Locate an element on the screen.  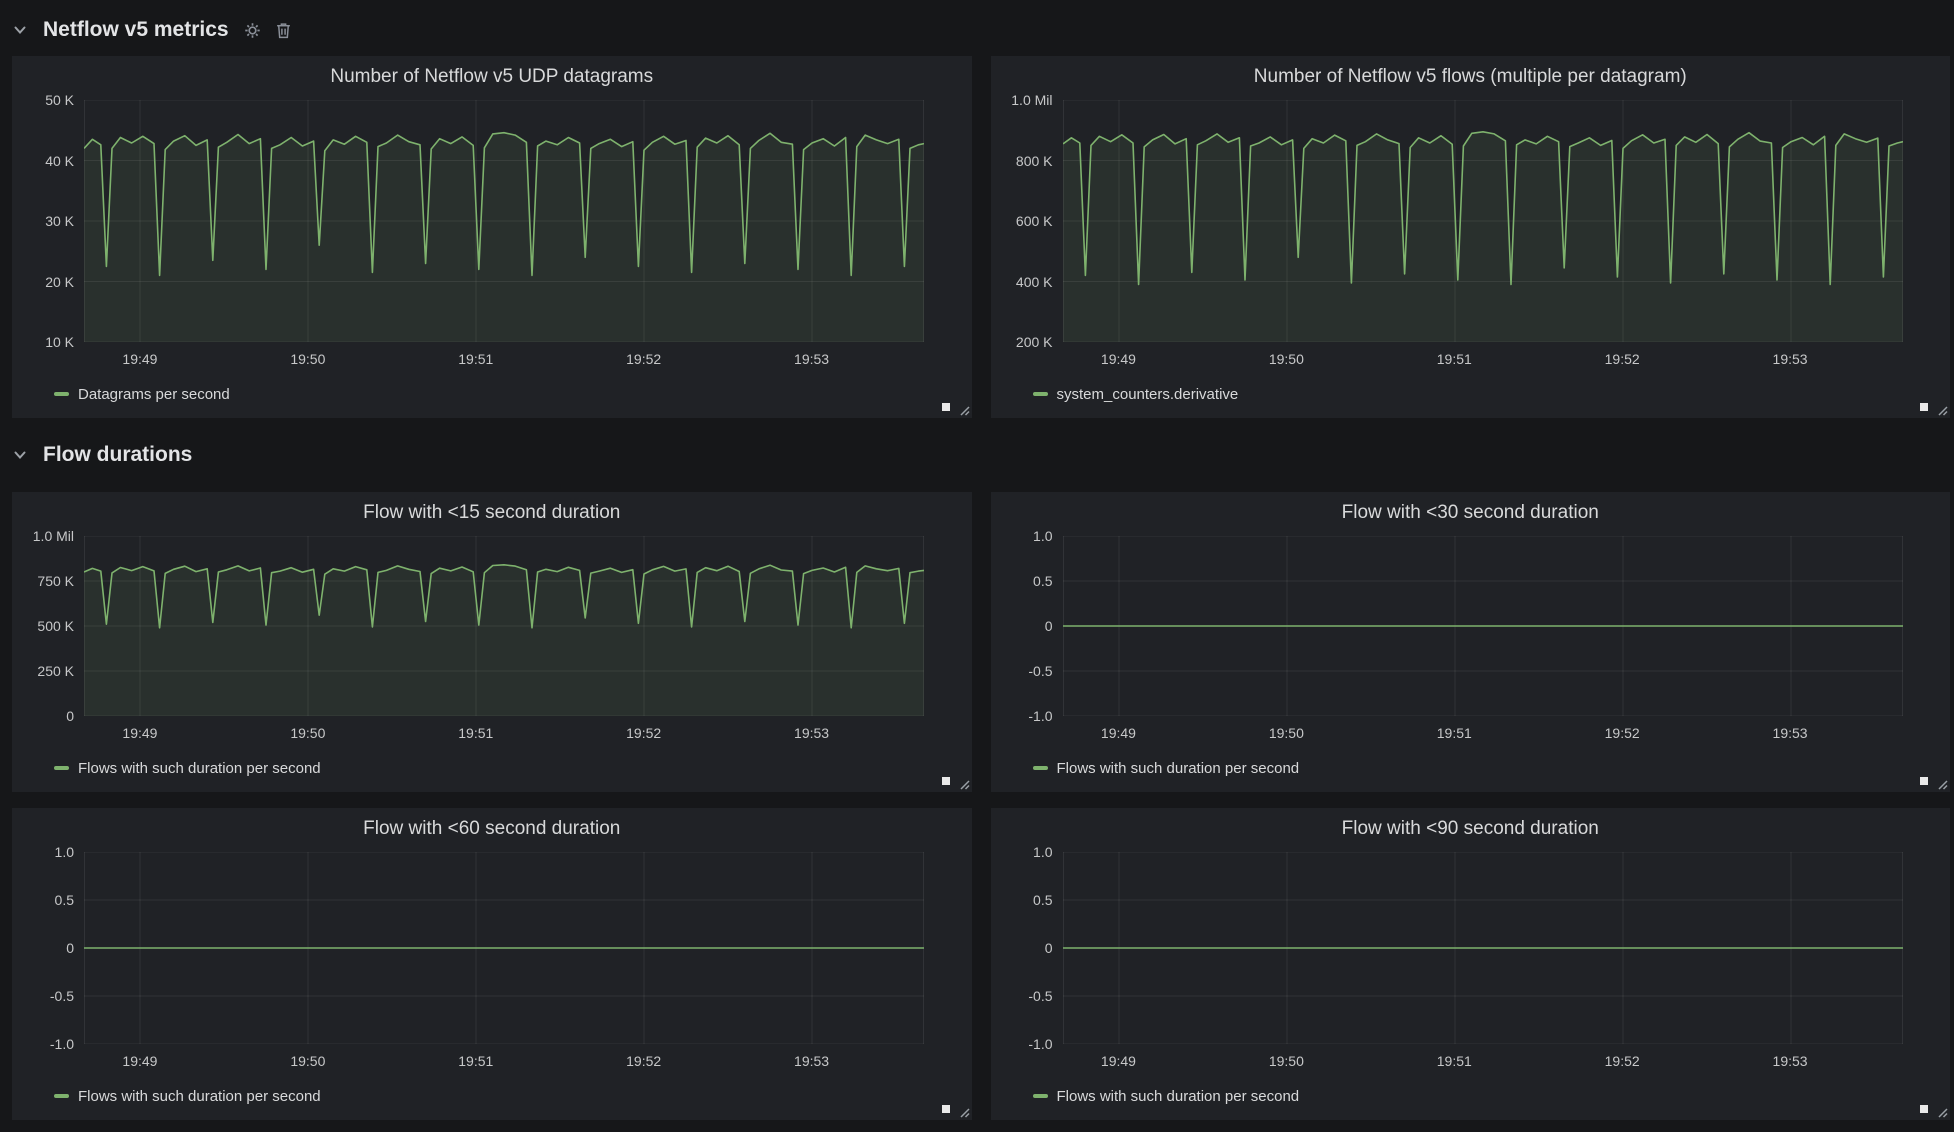
panel-title: Flow with <60 second duration is located at coordinates (492, 828).